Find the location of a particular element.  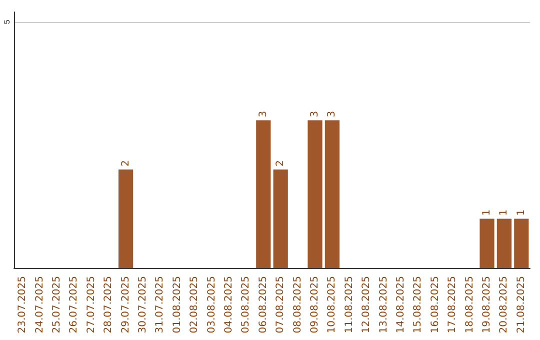

x-tick-label: 23.07.2025 is located at coordinates (22, 305).